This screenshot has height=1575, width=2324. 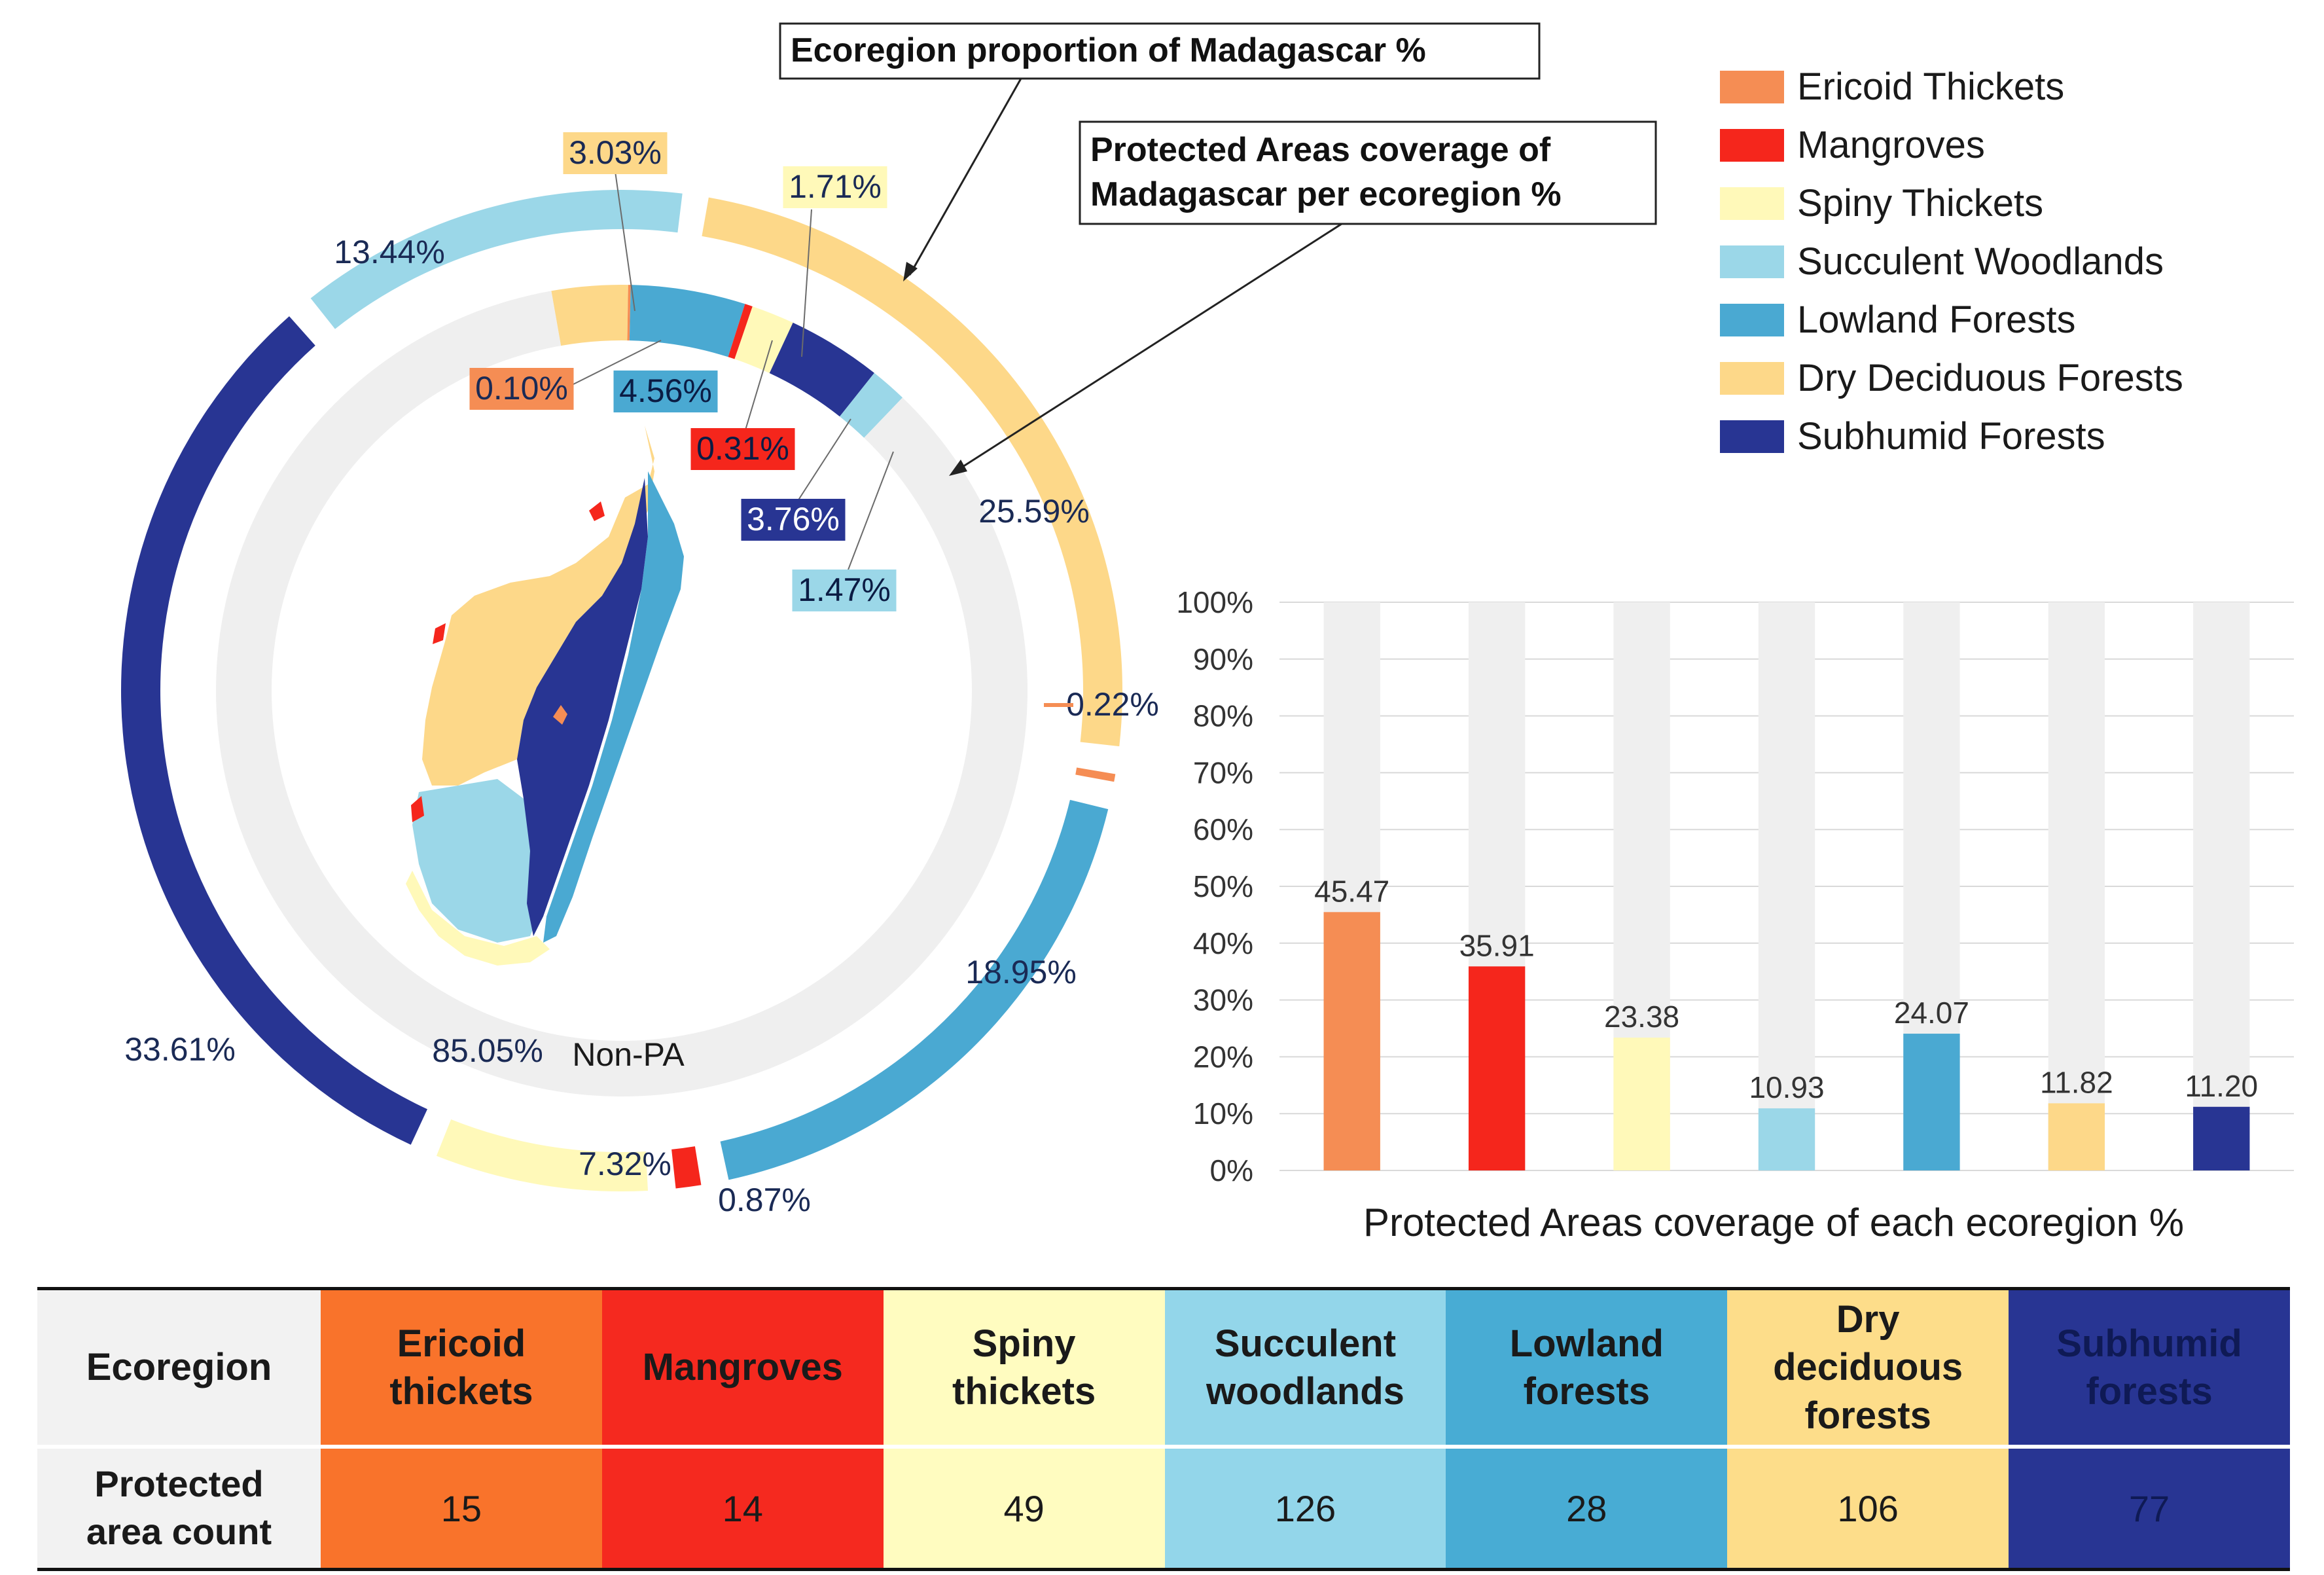 I want to click on inner-label-dry-deciduous-forests: 3.03%, so click(x=615, y=153).